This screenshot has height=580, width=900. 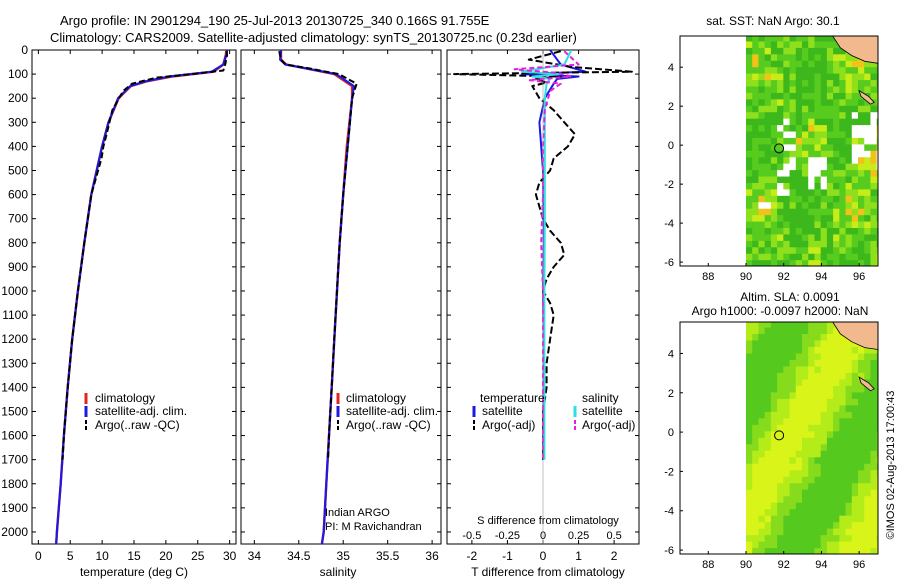 I want to click on s-diff-tick-label: 0.25, so click(x=578, y=536).